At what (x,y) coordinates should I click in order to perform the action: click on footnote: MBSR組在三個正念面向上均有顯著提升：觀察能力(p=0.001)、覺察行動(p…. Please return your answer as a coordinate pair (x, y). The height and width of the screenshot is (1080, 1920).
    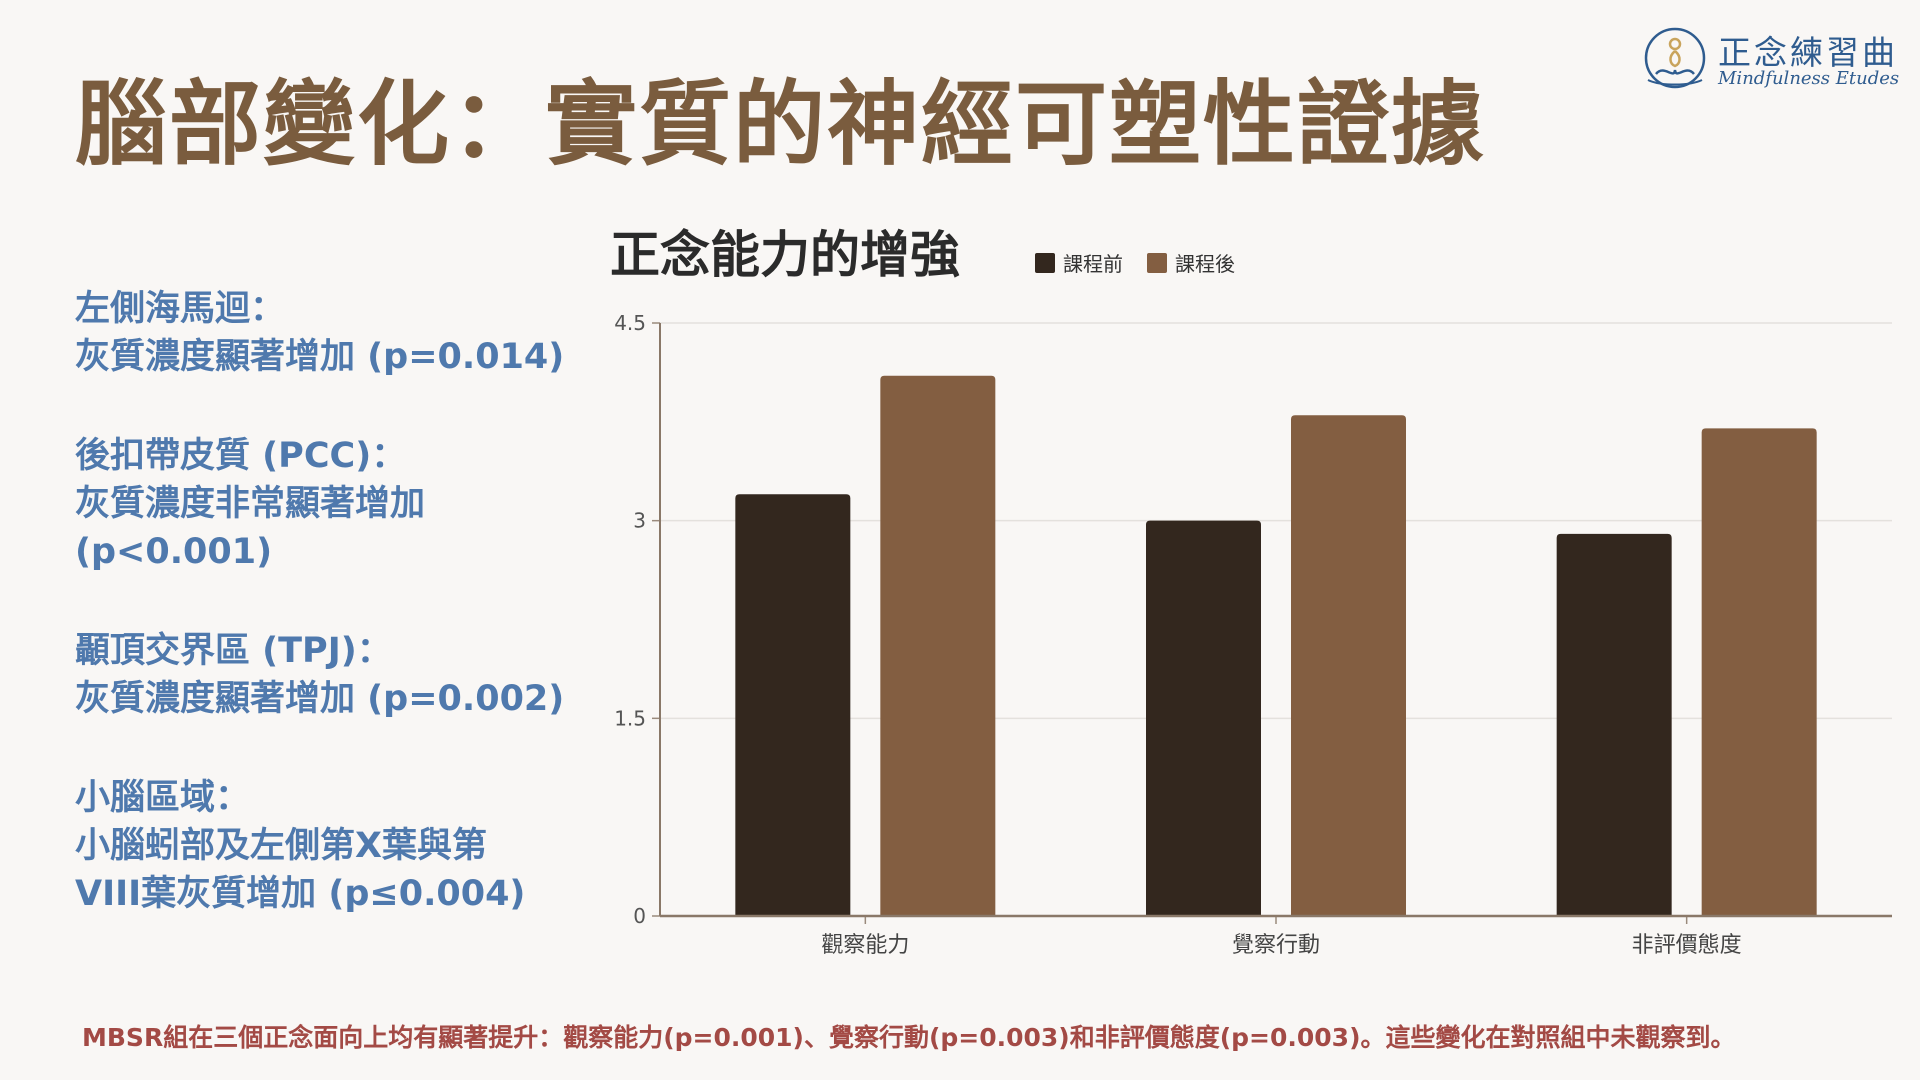
    Looking at the image, I should click on (909, 1037).